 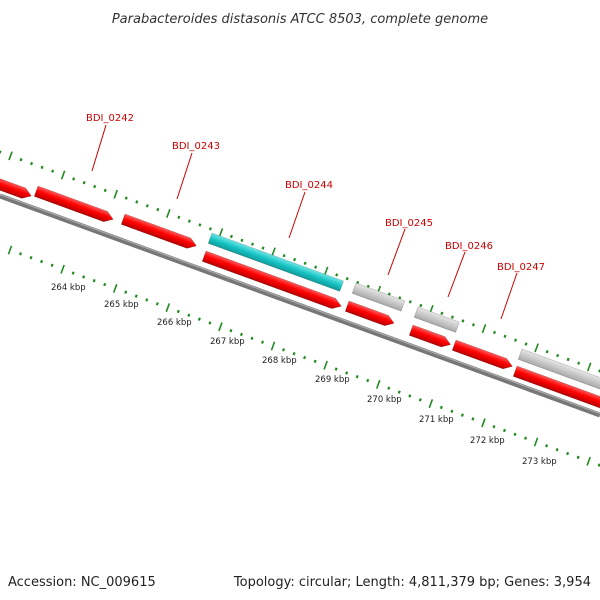 What do you see at coordinates (159, 232) in the screenshot?
I see `gene-arrow-bdi-0244-upstream` at bounding box center [159, 232].